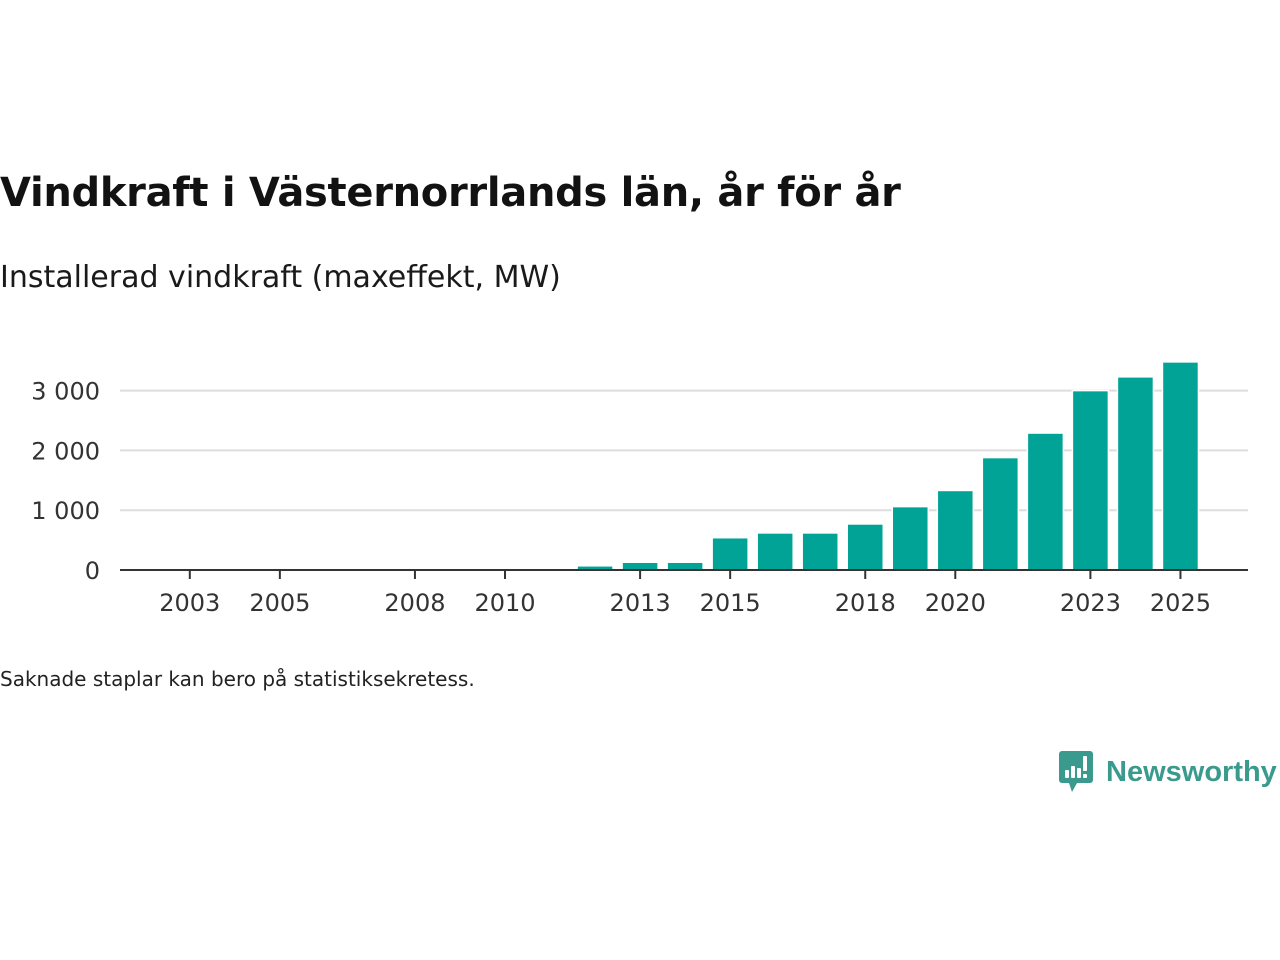 The width and height of the screenshot is (1280, 960). What do you see at coordinates (730, 603) in the screenshot?
I see `x-tick-label: 2015` at bounding box center [730, 603].